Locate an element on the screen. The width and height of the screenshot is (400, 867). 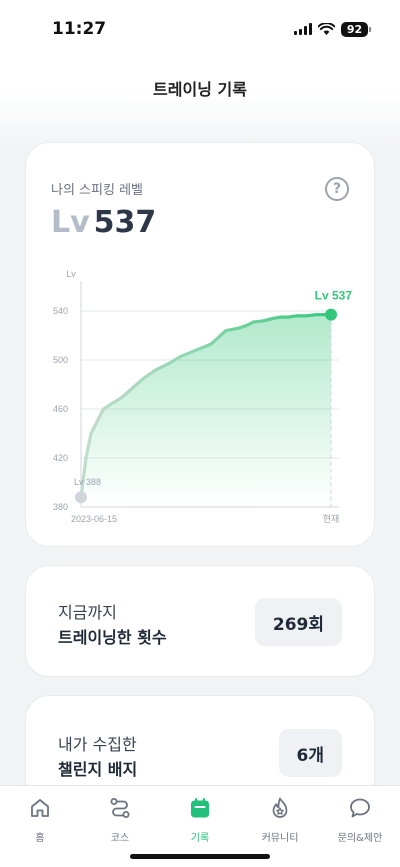
x-tick-label: 현재 is located at coordinates (331, 519).